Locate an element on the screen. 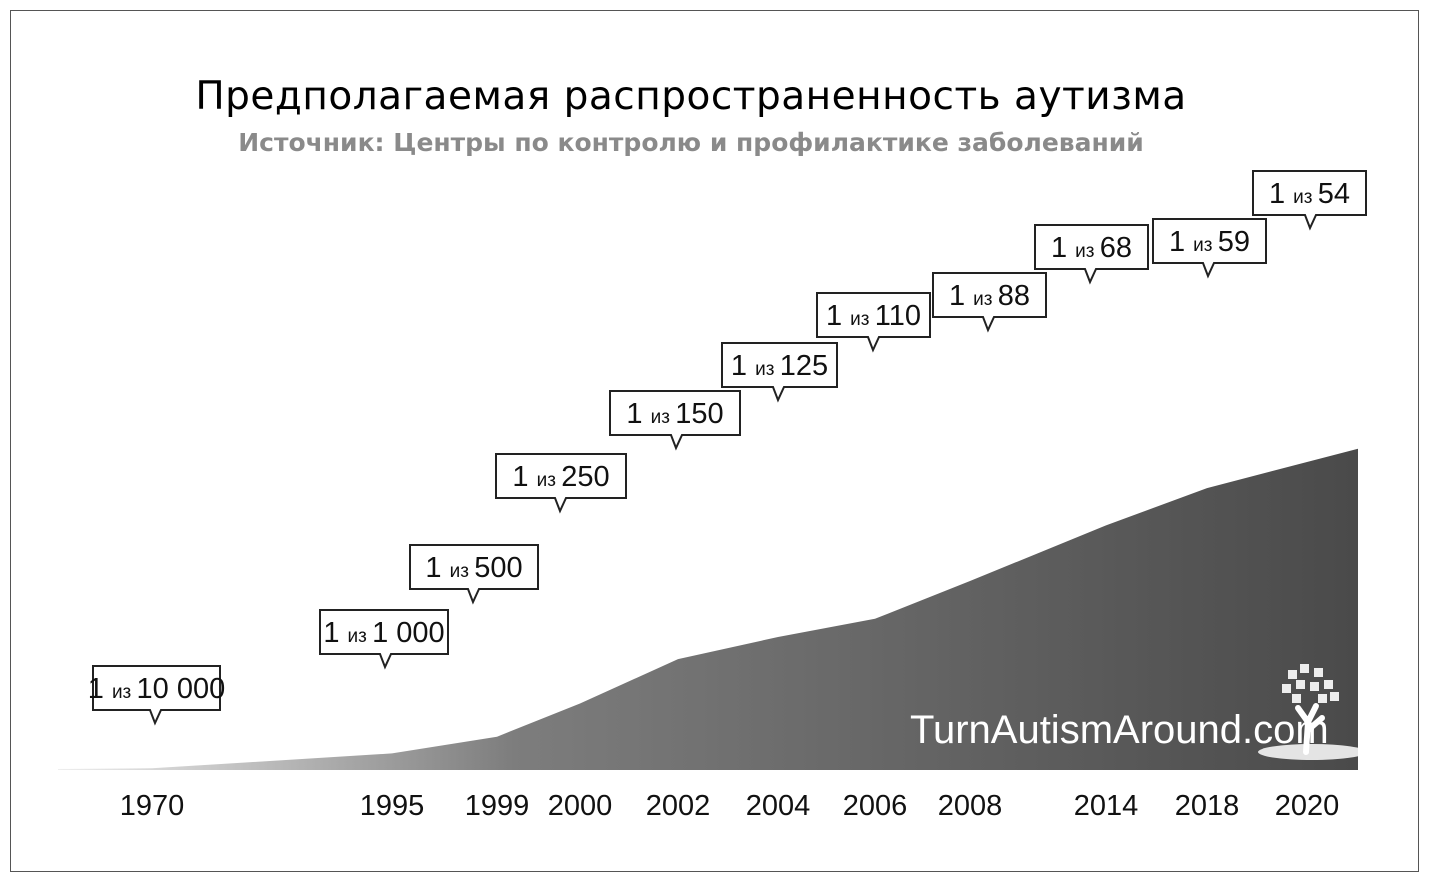 This screenshot has height=884, width=1431. ratio-callout: 1 из 125 is located at coordinates (779, 372).